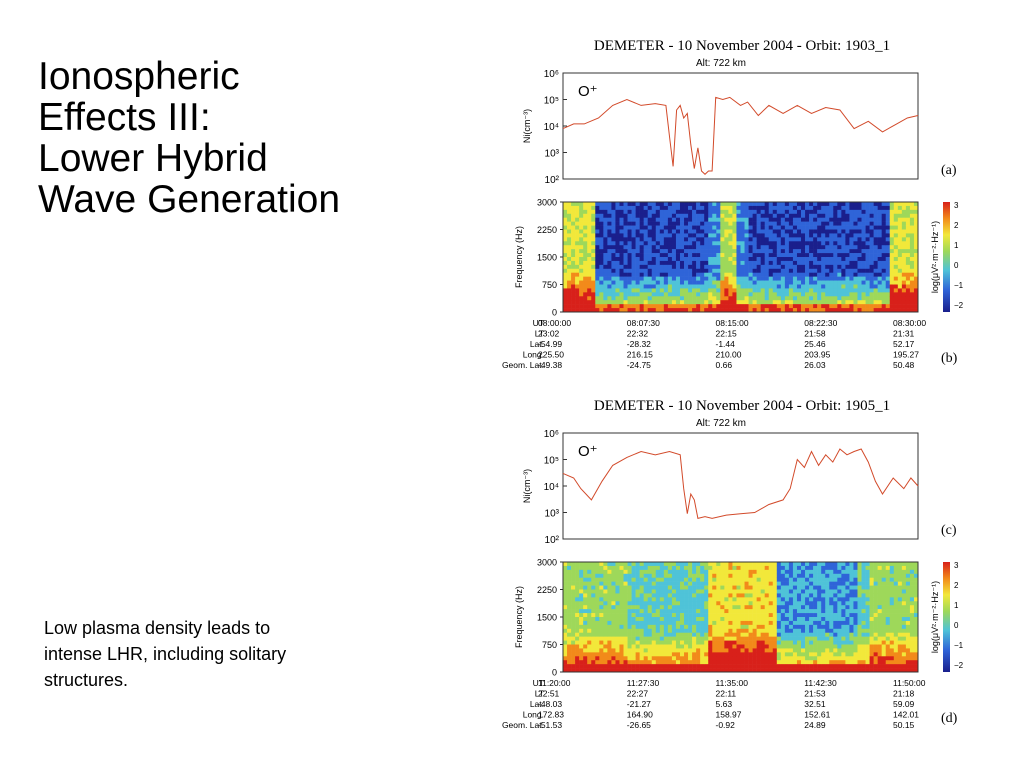 The width and height of the screenshot is (1024, 768). Describe the element at coordinates (909, 323) in the screenshot. I see `orbit-cell: 08:30:00` at that location.